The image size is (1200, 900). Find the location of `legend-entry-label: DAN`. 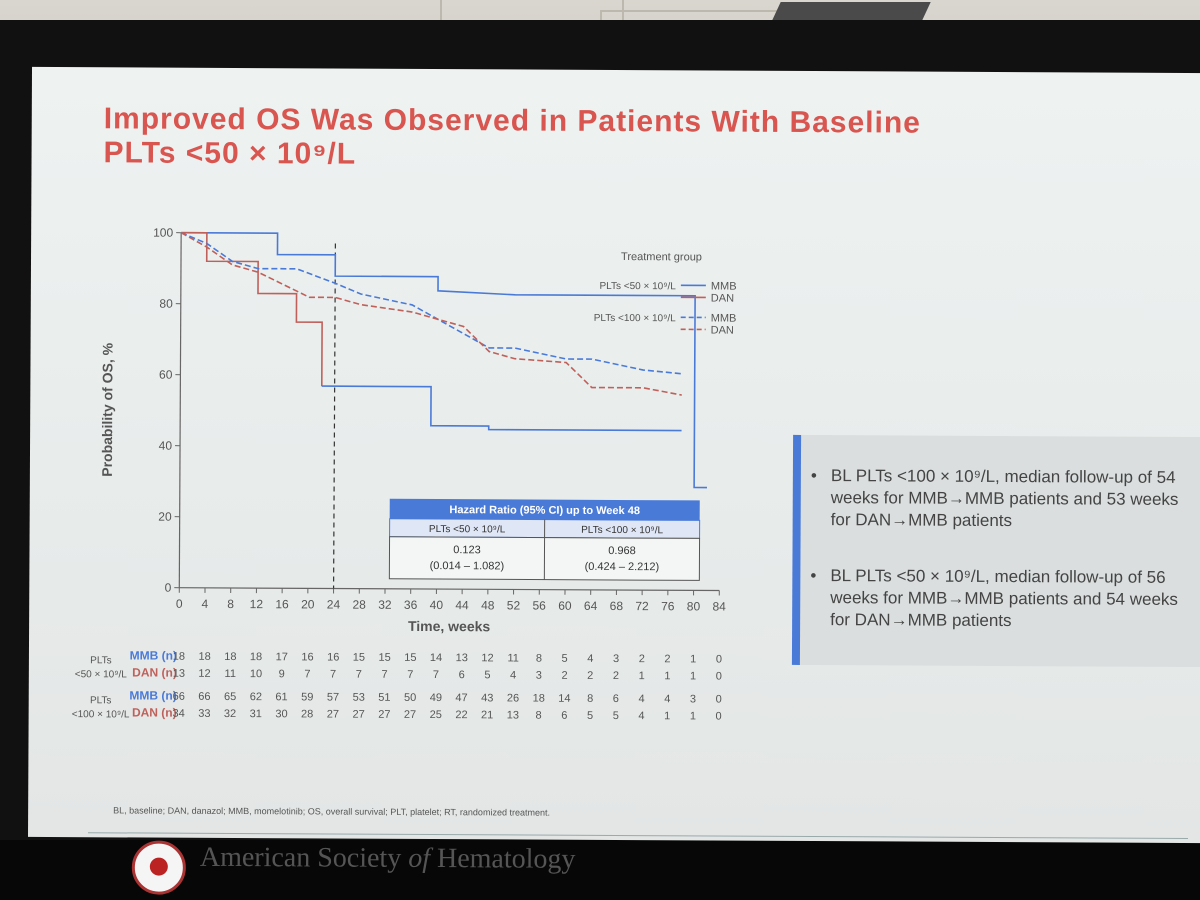

legend-entry-label: DAN is located at coordinates (722, 330).